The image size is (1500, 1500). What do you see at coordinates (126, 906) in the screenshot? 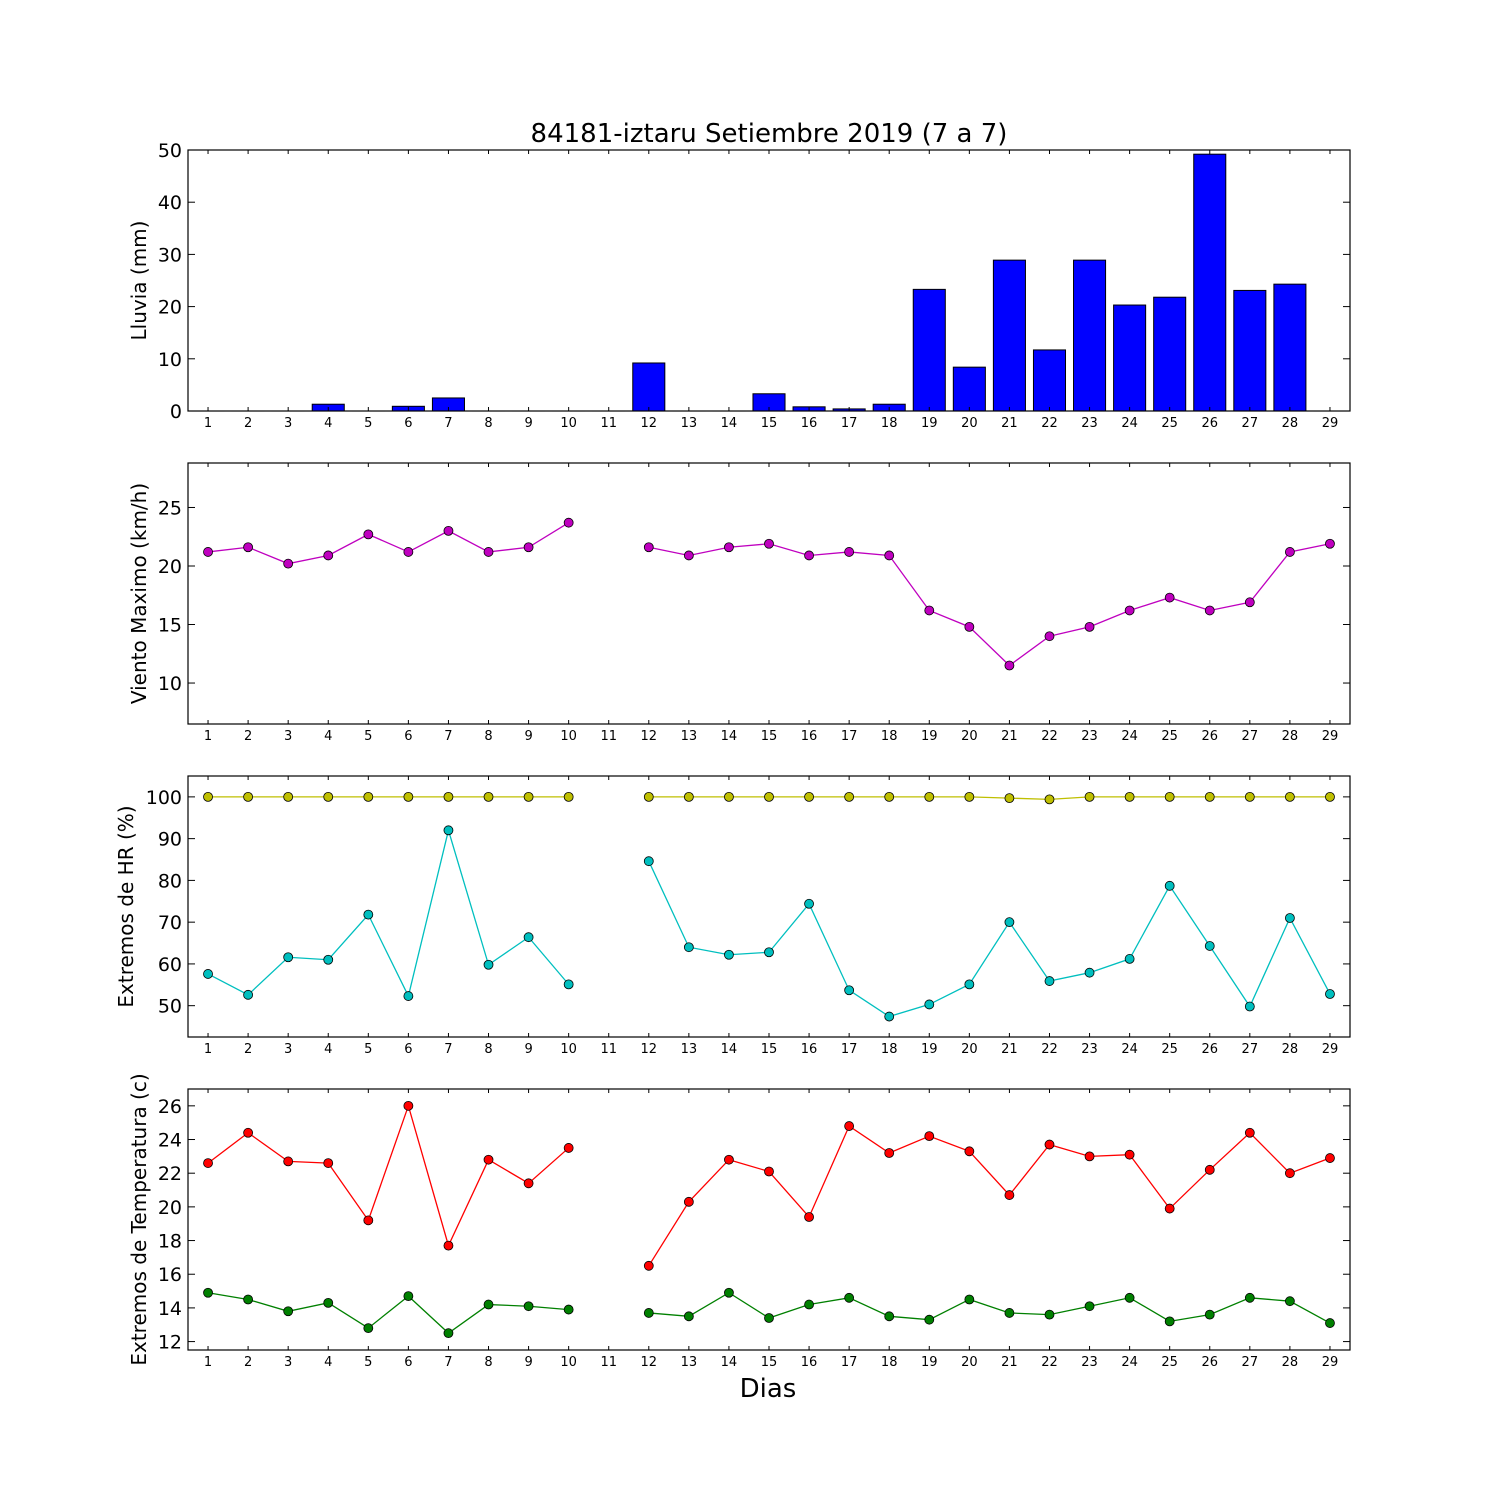
I see `humidity-y-axis-label: Extremos de HR (%)` at bounding box center [126, 906].